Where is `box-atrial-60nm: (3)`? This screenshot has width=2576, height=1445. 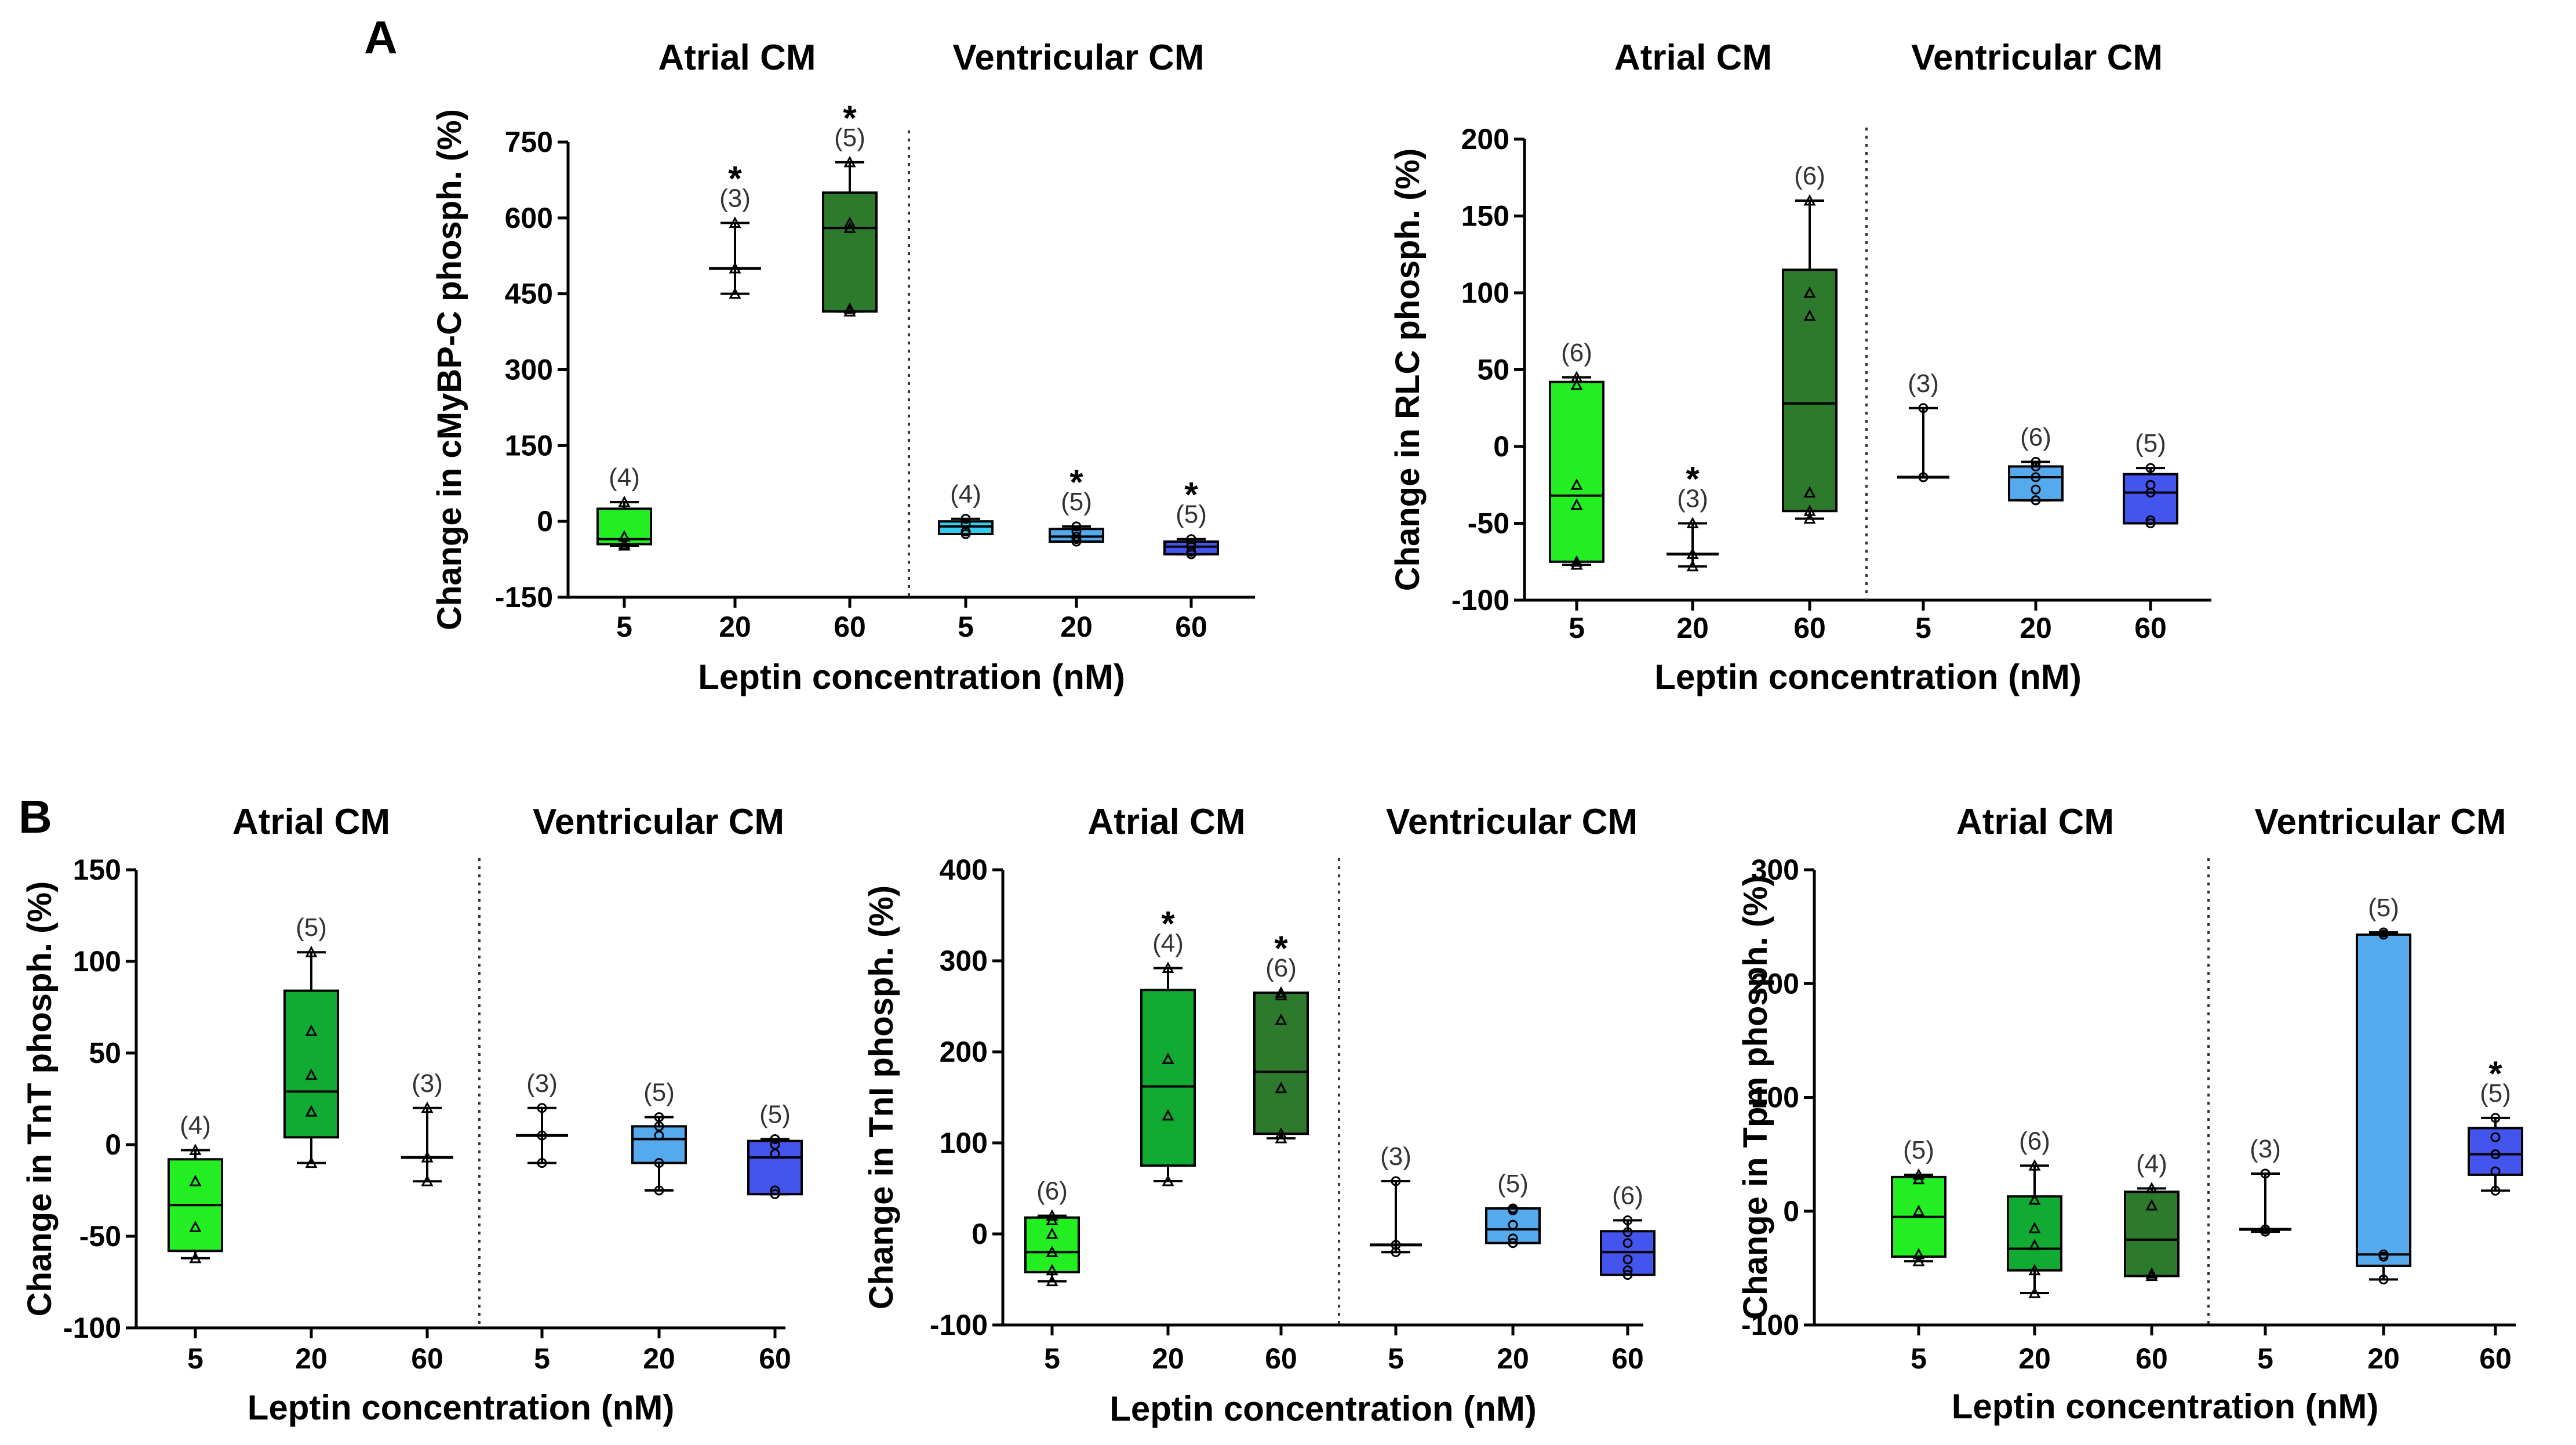 box-atrial-60nm: (3) is located at coordinates (427, 1127).